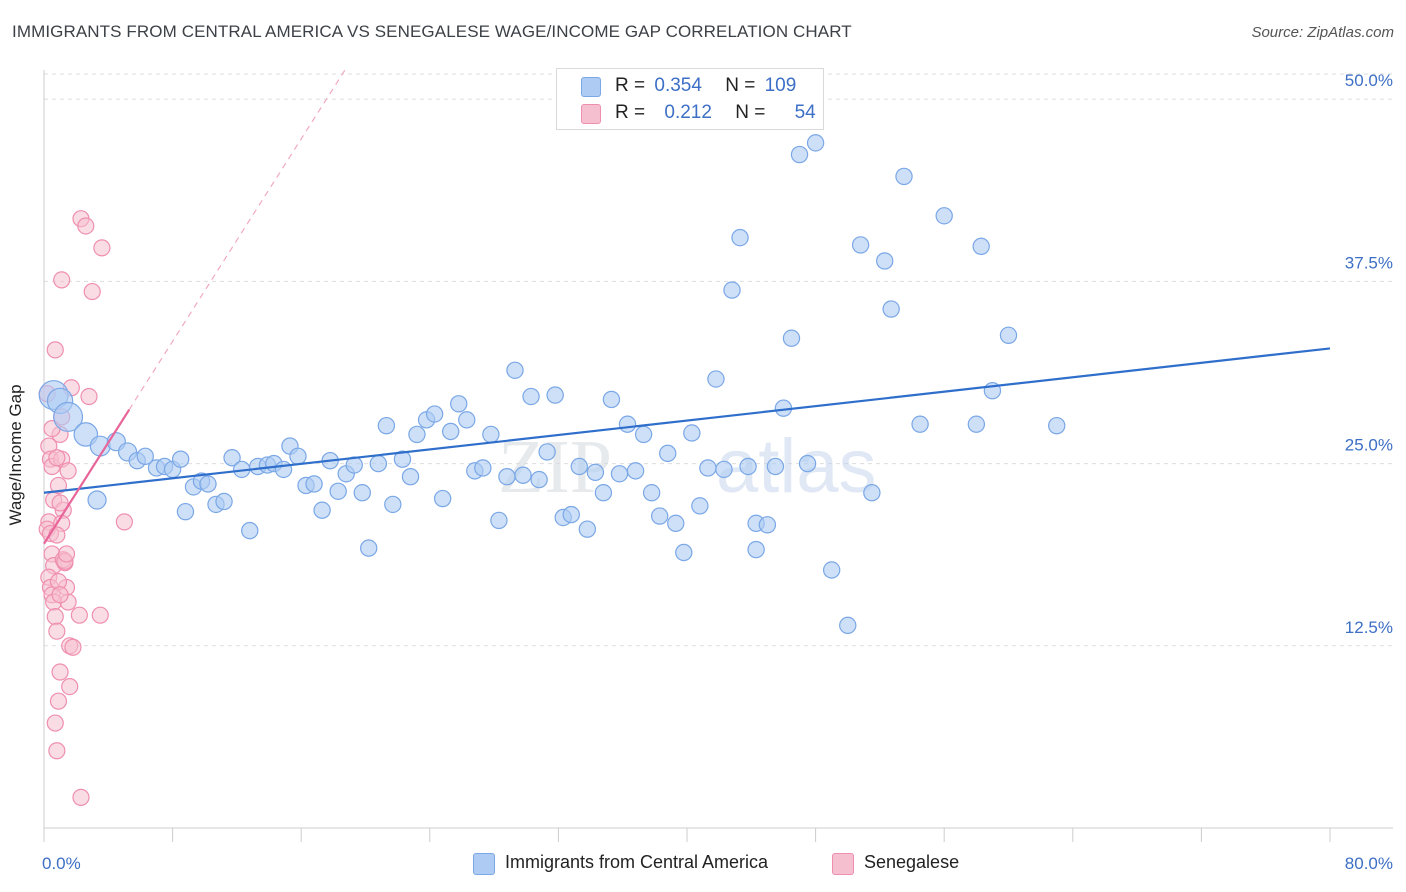 This screenshot has width=1406, height=892. I want to click on chart-source: Source: ZipAtlas.com, so click(1322, 32).